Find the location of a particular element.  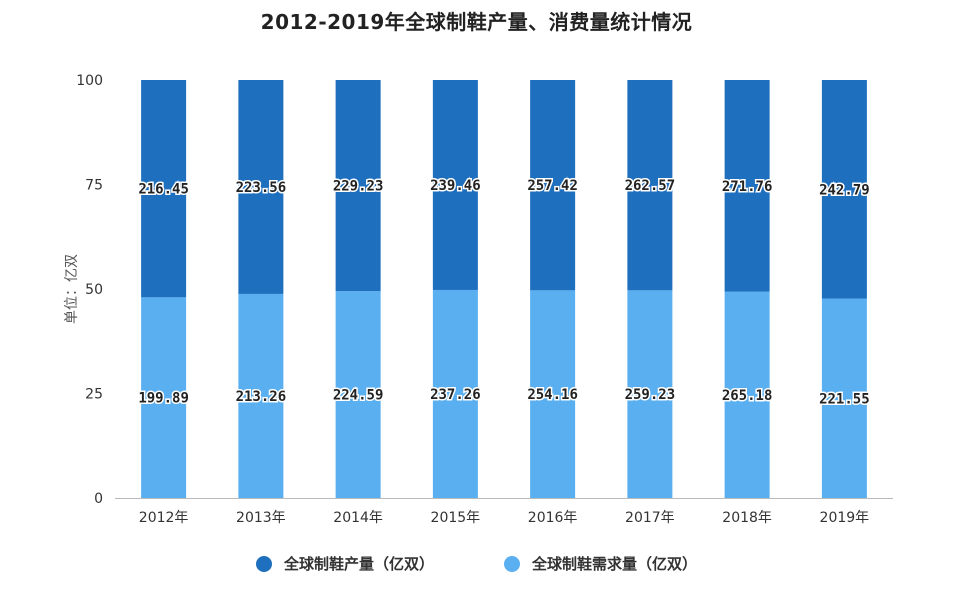

x-tick-label-2: 2014年 is located at coordinates (358, 518).